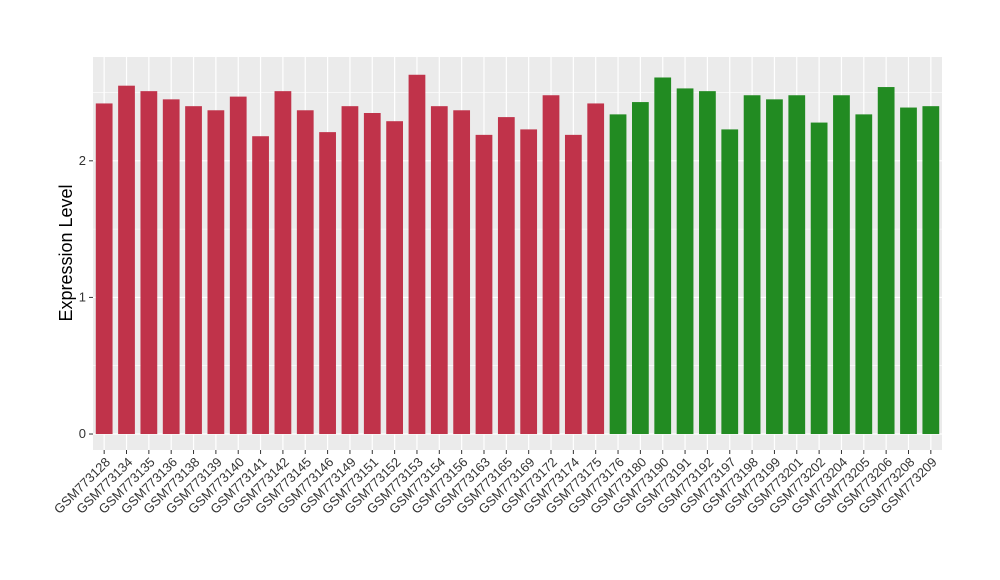 Image resolution: width=1000 pixels, height=580 pixels. Describe the element at coordinates (66, 252) in the screenshot. I see `y-axis-label: Expression Level` at that location.